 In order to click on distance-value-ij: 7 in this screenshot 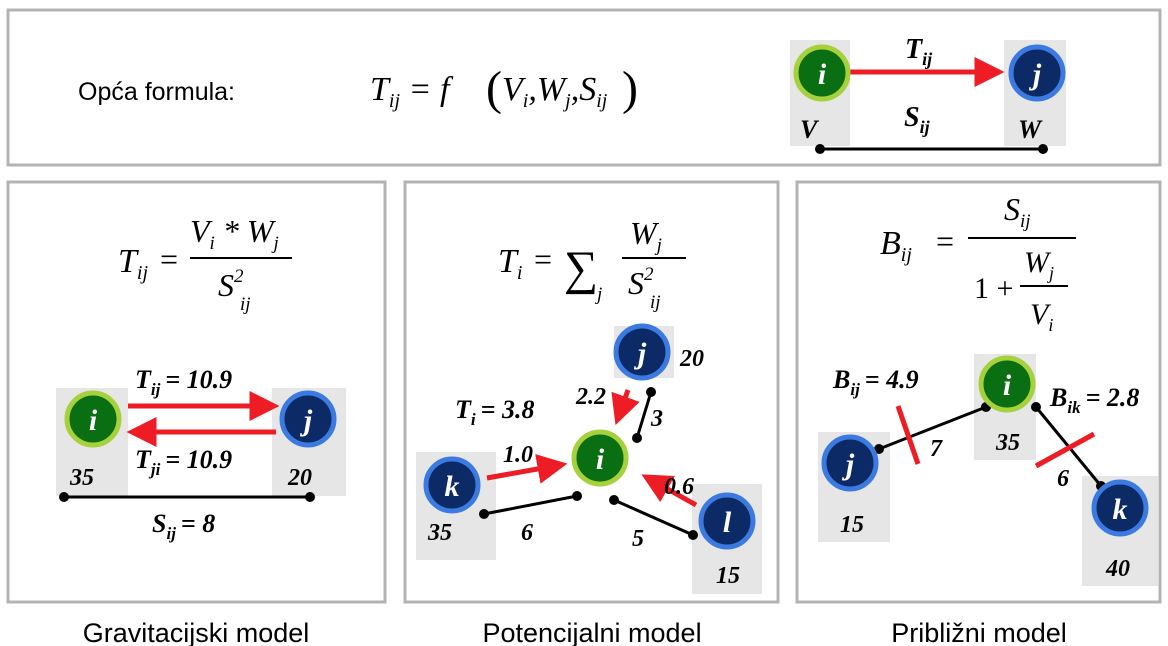, I will do `click(936, 449)`.